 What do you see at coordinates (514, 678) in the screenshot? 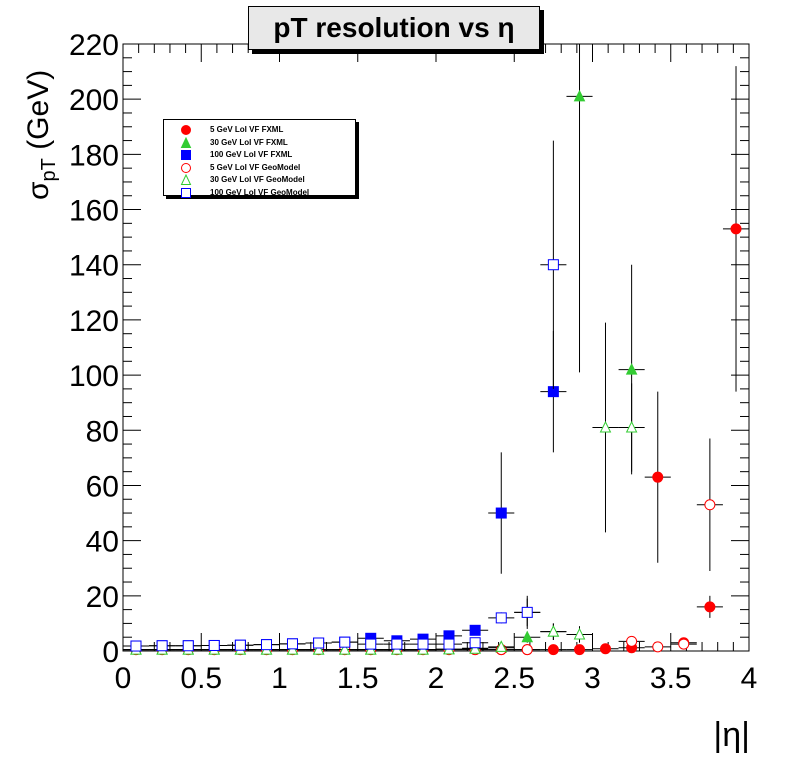
I see `x-tick-label: 2.5` at bounding box center [514, 678].